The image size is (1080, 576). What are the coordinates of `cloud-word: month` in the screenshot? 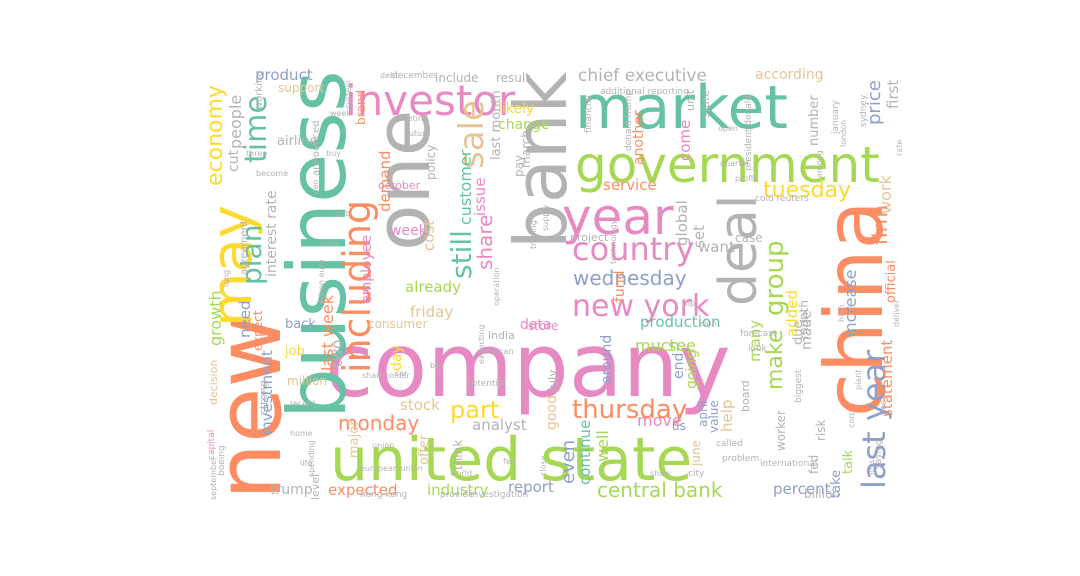 It's located at (804, 319).